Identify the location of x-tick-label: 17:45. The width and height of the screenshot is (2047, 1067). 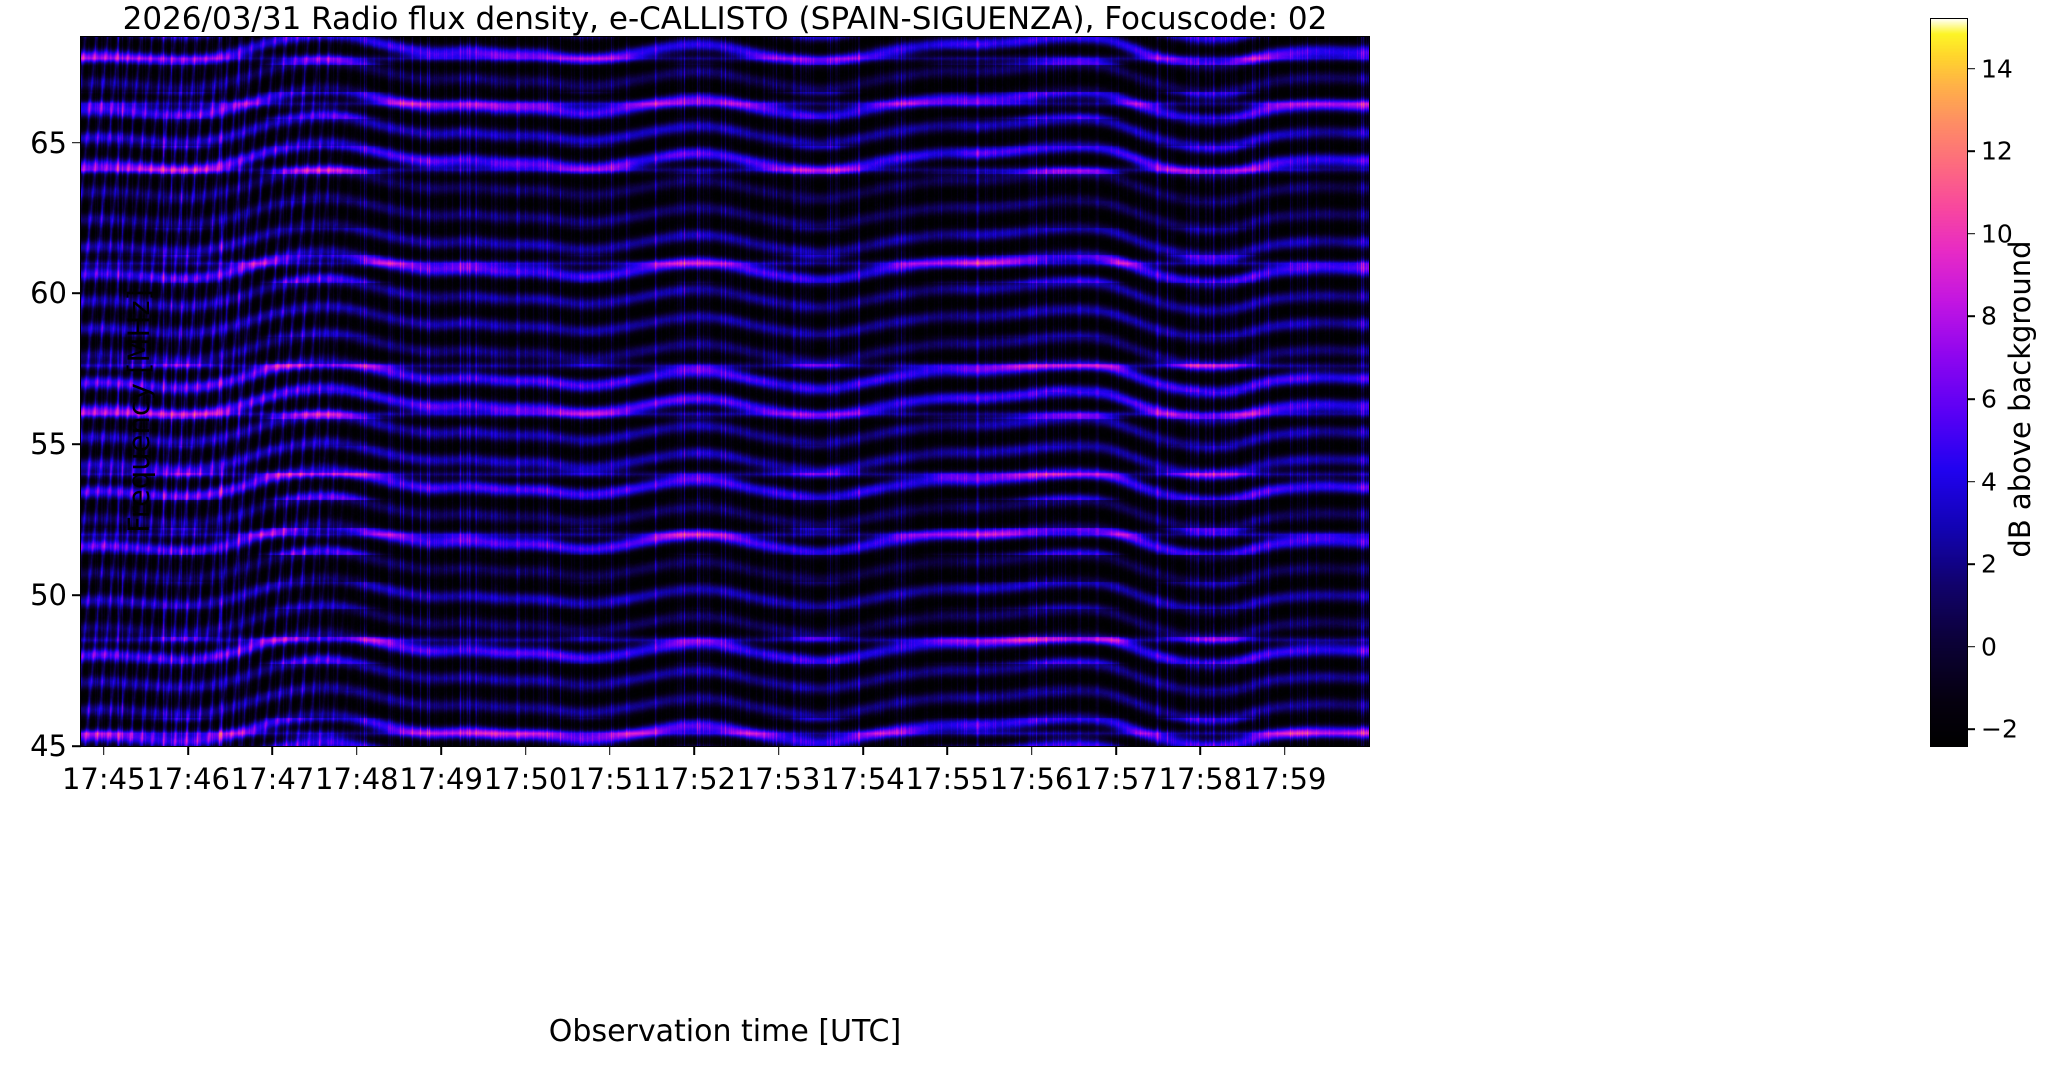
(103, 779).